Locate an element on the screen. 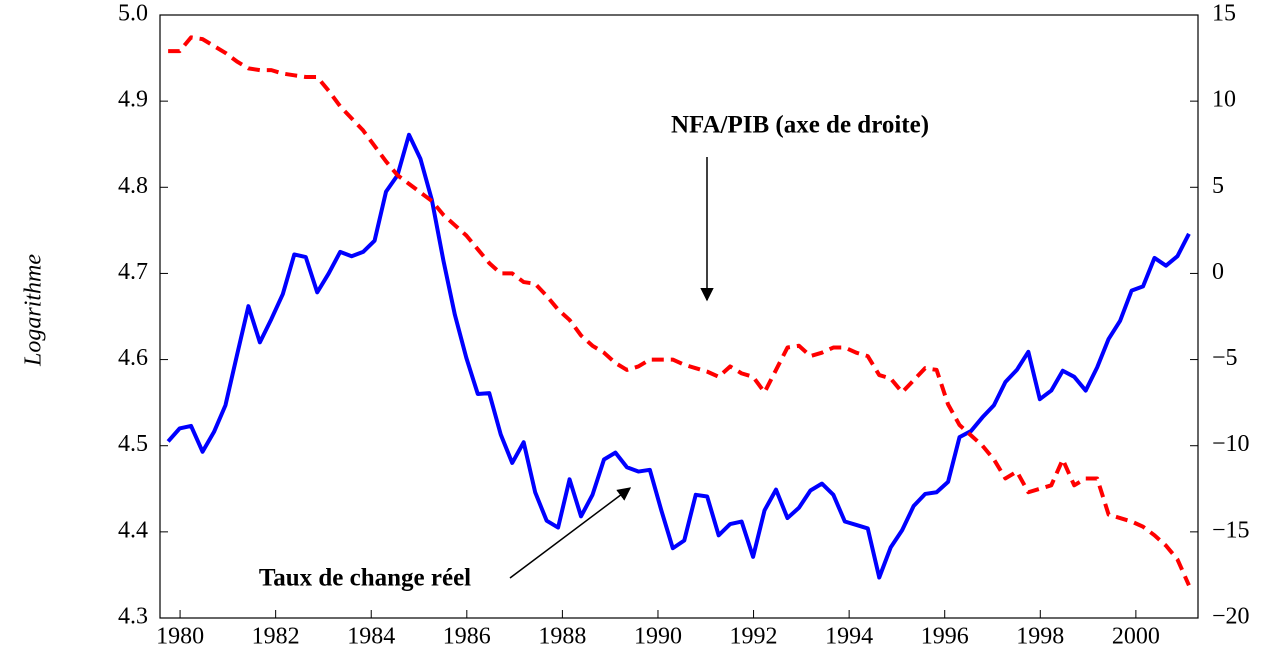 Image resolution: width=1265 pixels, height=653 pixels. y-tick-label: 5.0 is located at coordinates (133, 14).